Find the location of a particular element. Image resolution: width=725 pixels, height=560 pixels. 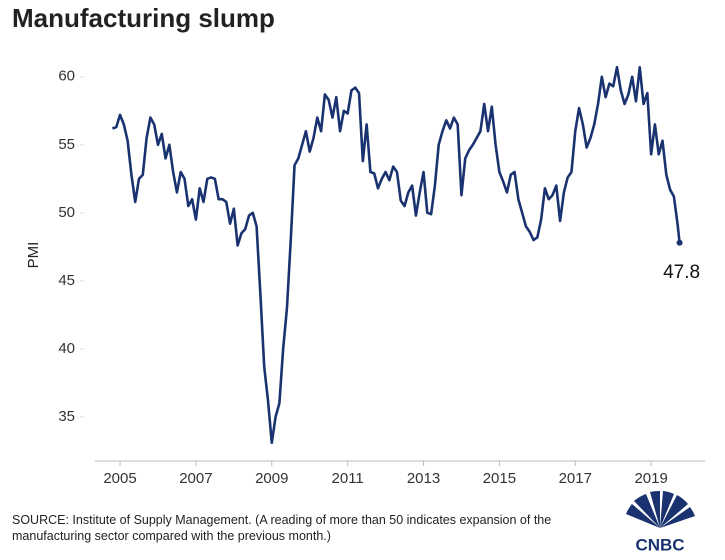

logo-text: CNBC is located at coordinates (659, 544).